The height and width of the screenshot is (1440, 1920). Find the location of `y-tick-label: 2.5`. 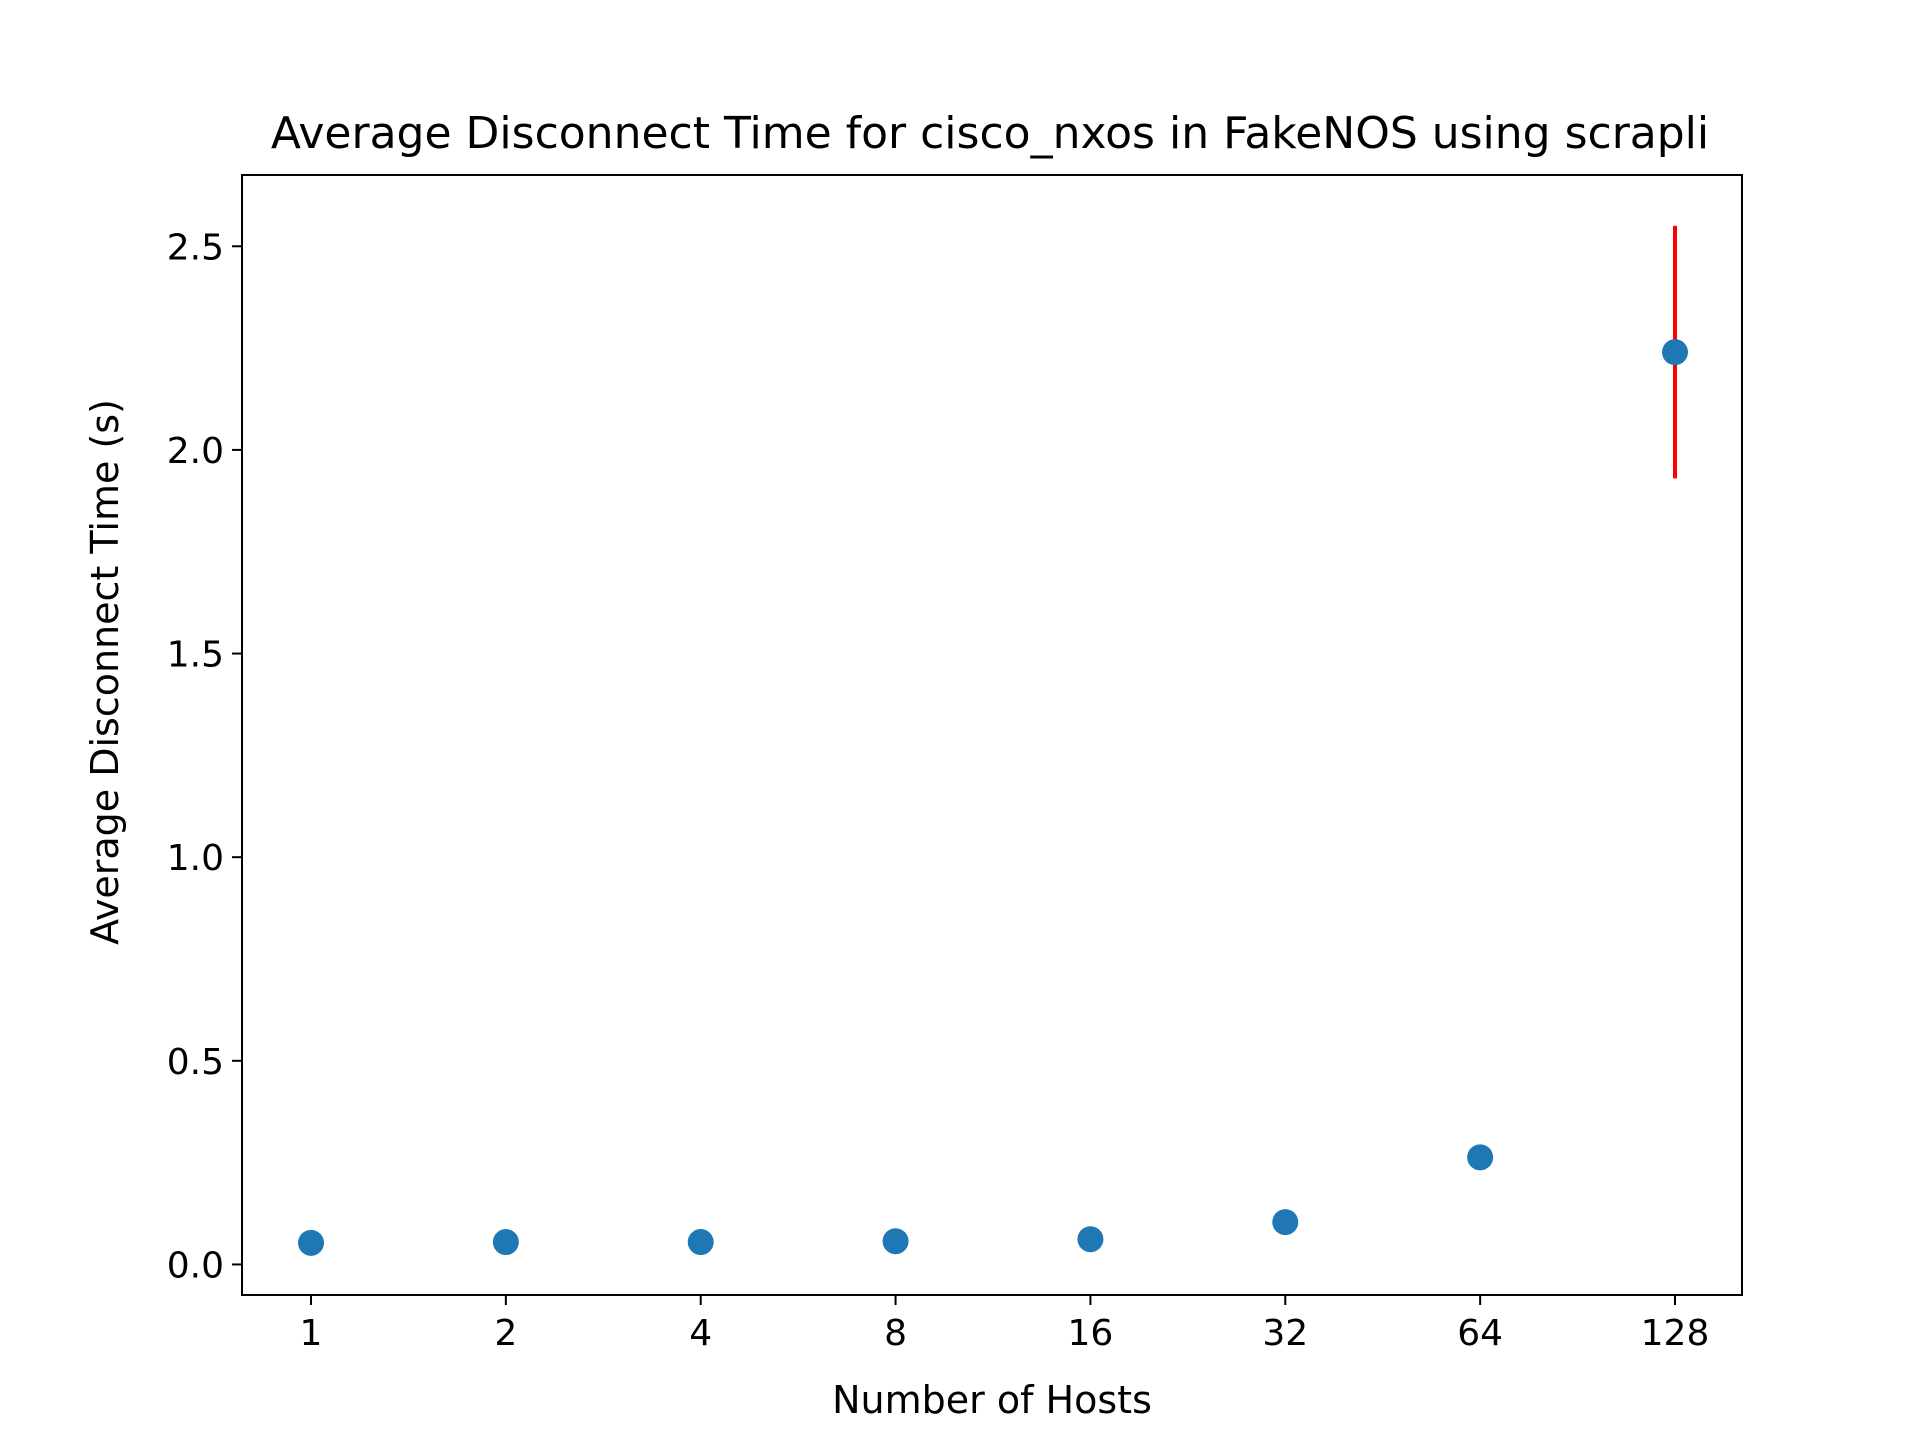

y-tick-label: 2.5 is located at coordinates (195, 247).